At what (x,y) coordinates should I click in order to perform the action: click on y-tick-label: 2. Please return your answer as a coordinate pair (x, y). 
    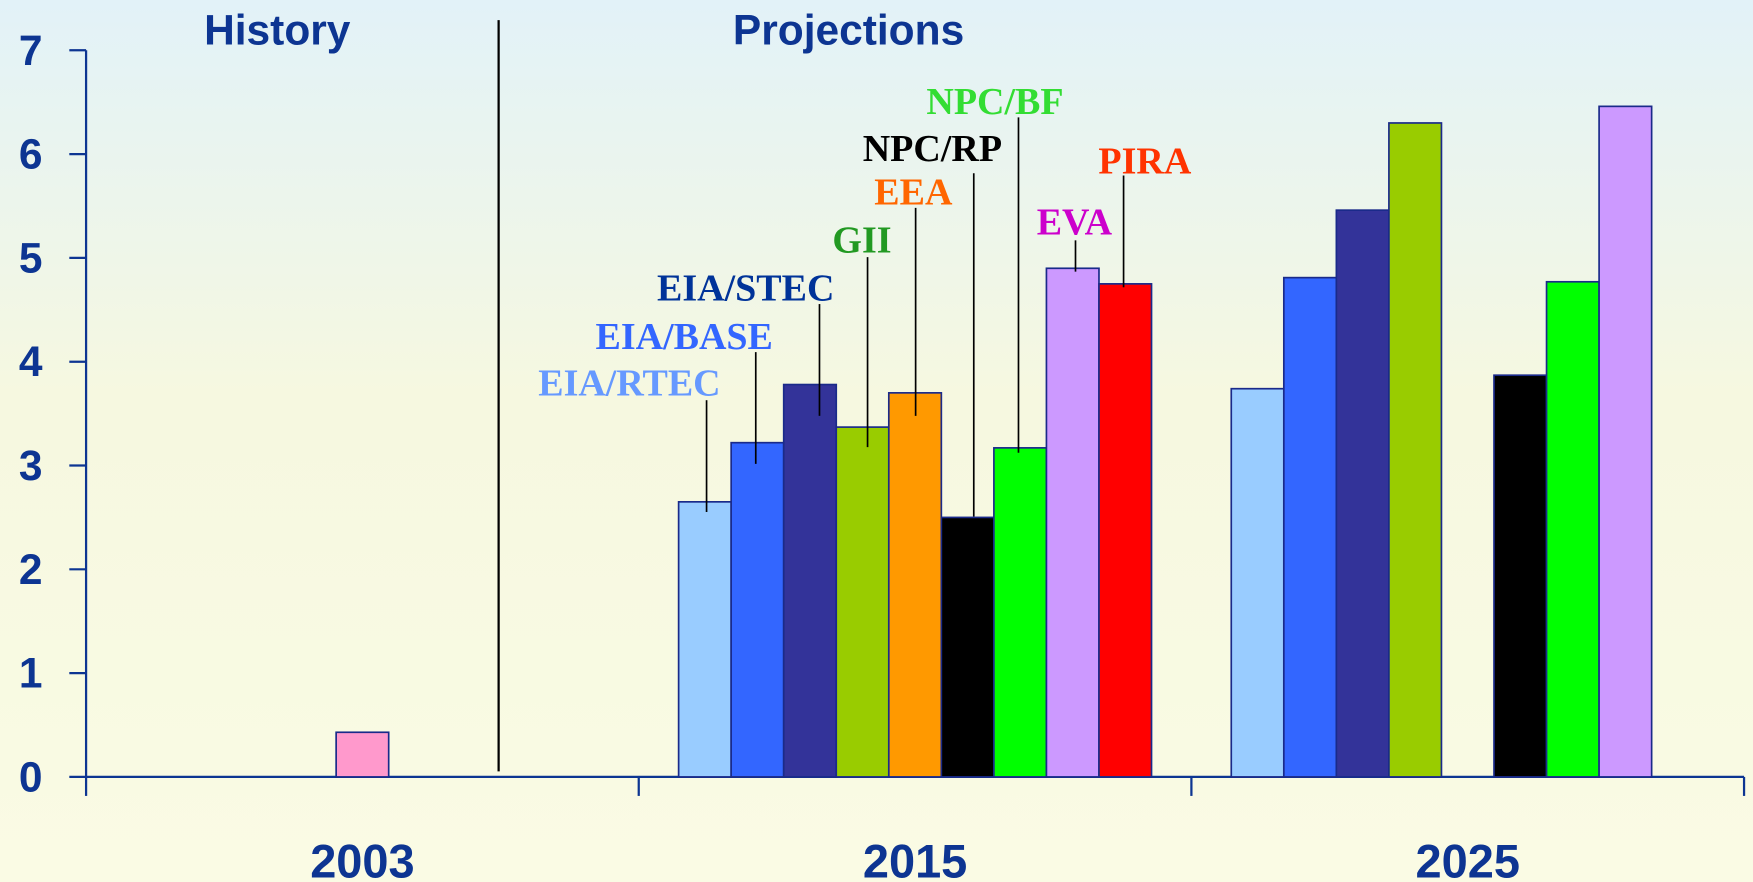
    Looking at the image, I should click on (31, 570).